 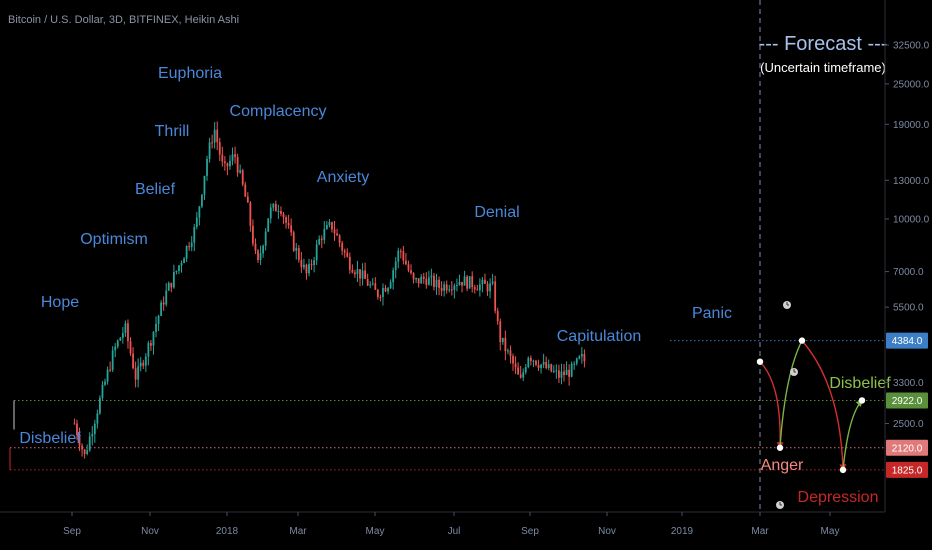 What do you see at coordinates (911, 125) in the screenshot?
I see `price-tick-label: 19000.0` at bounding box center [911, 125].